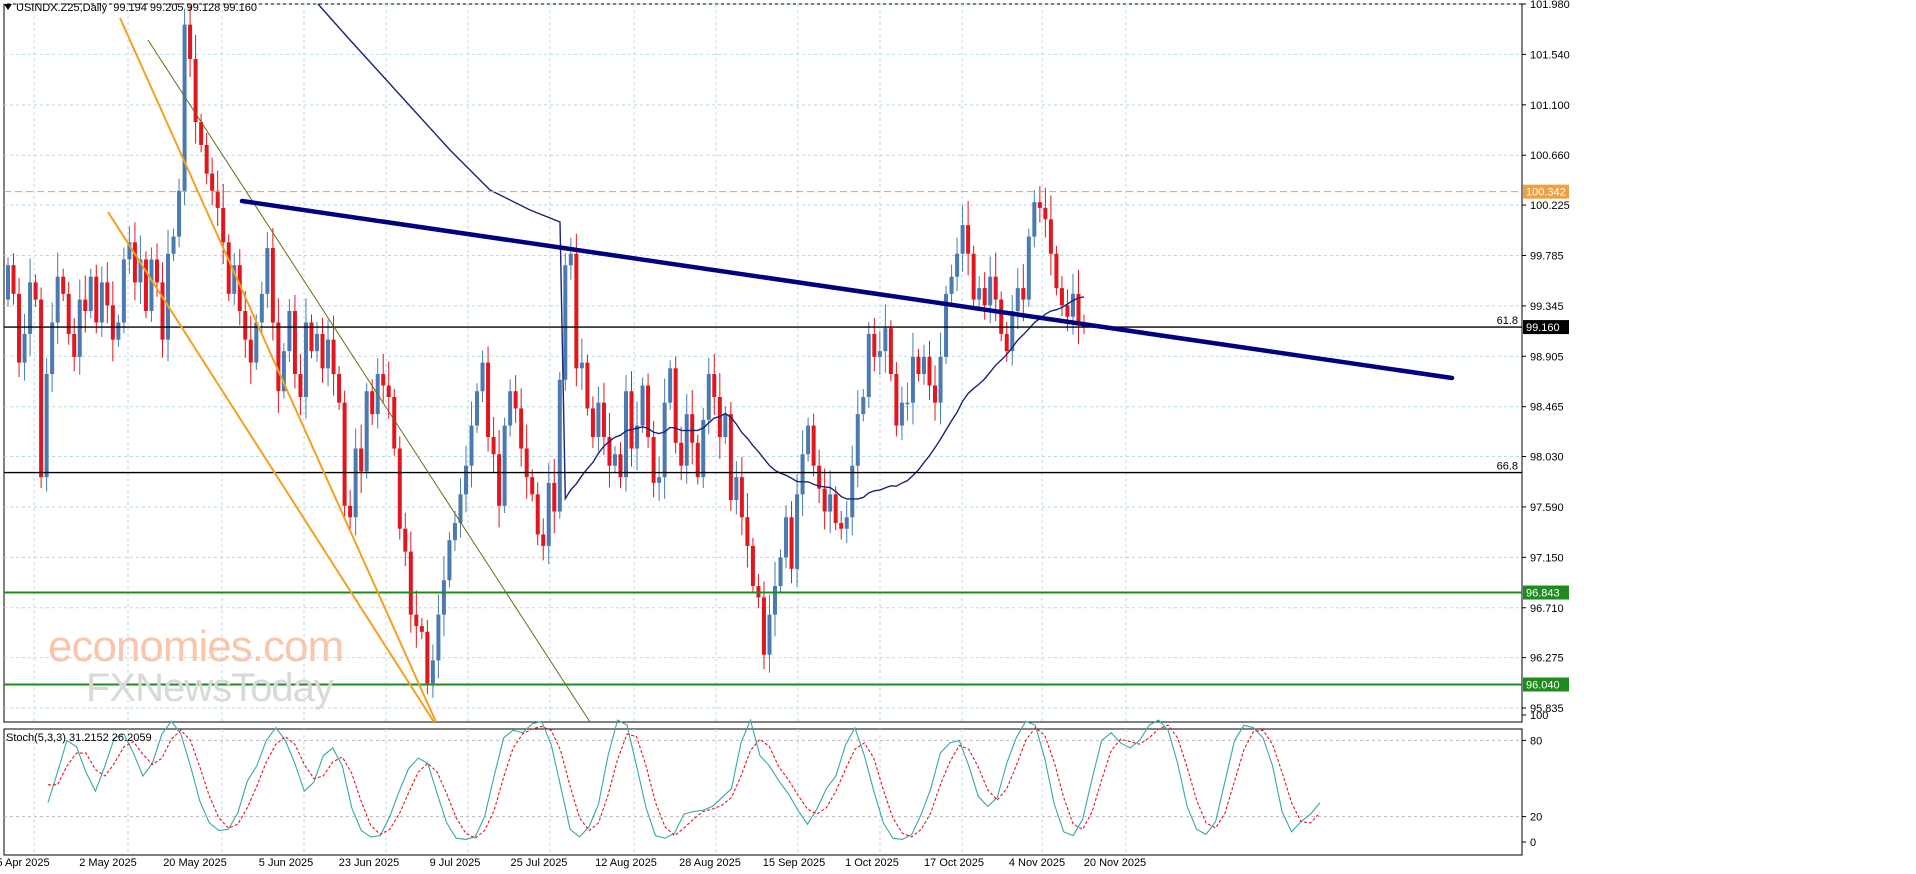  I want to click on price-tick-label: 101.540, so click(1550, 55).